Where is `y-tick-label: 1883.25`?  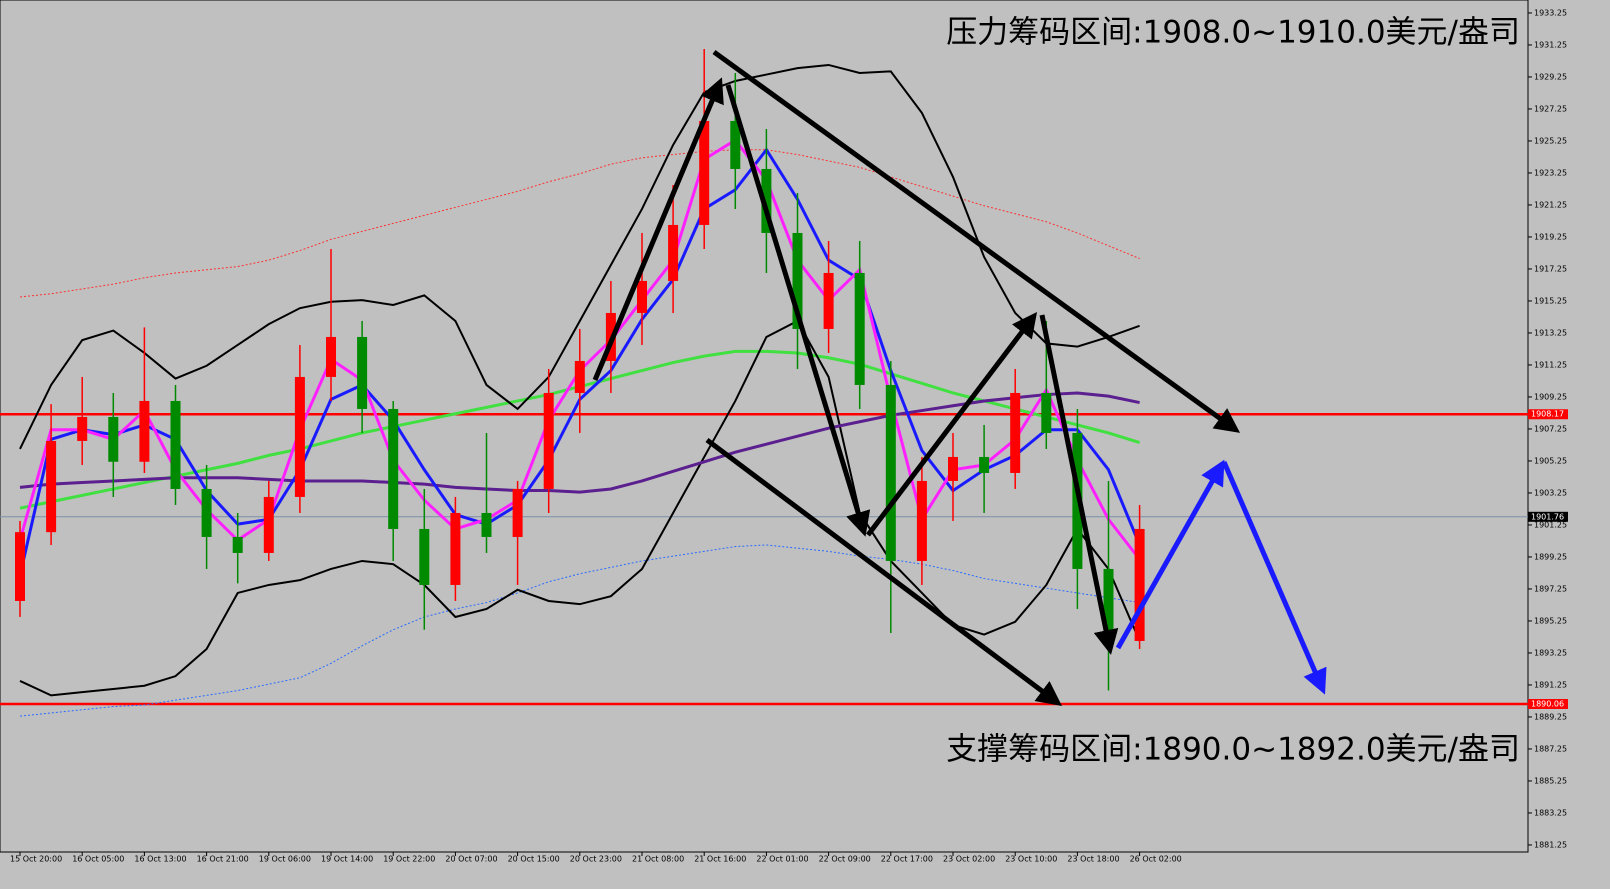 y-tick-label: 1883.25 is located at coordinates (1550, 812).